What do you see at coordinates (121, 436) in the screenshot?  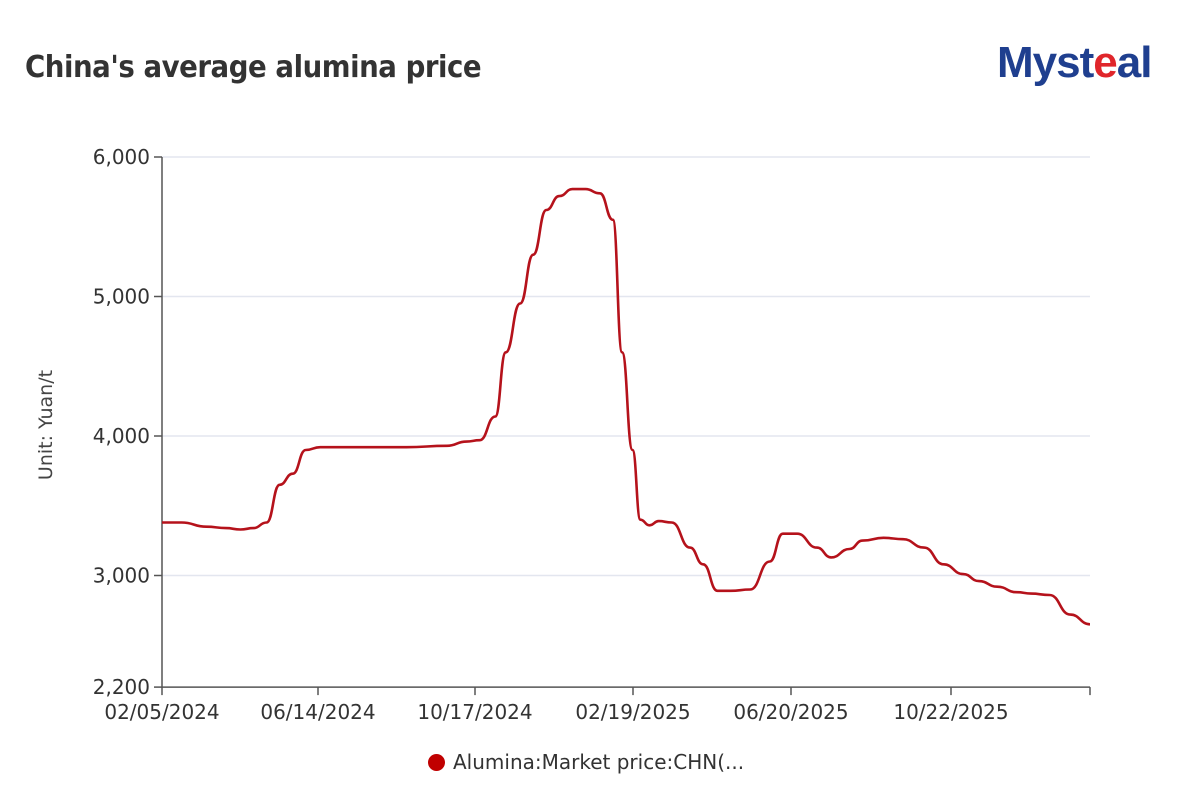 I see `svg-text: 4,000` at bounding box center [121, 436].